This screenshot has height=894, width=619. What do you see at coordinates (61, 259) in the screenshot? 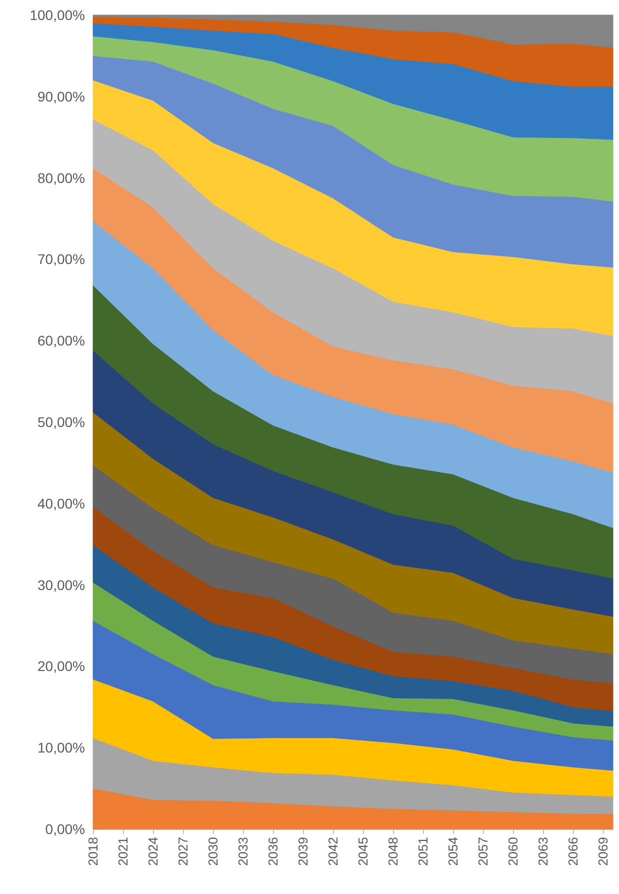
I see `y-tick-label: 70,00%` at bounding box center [61, 259].